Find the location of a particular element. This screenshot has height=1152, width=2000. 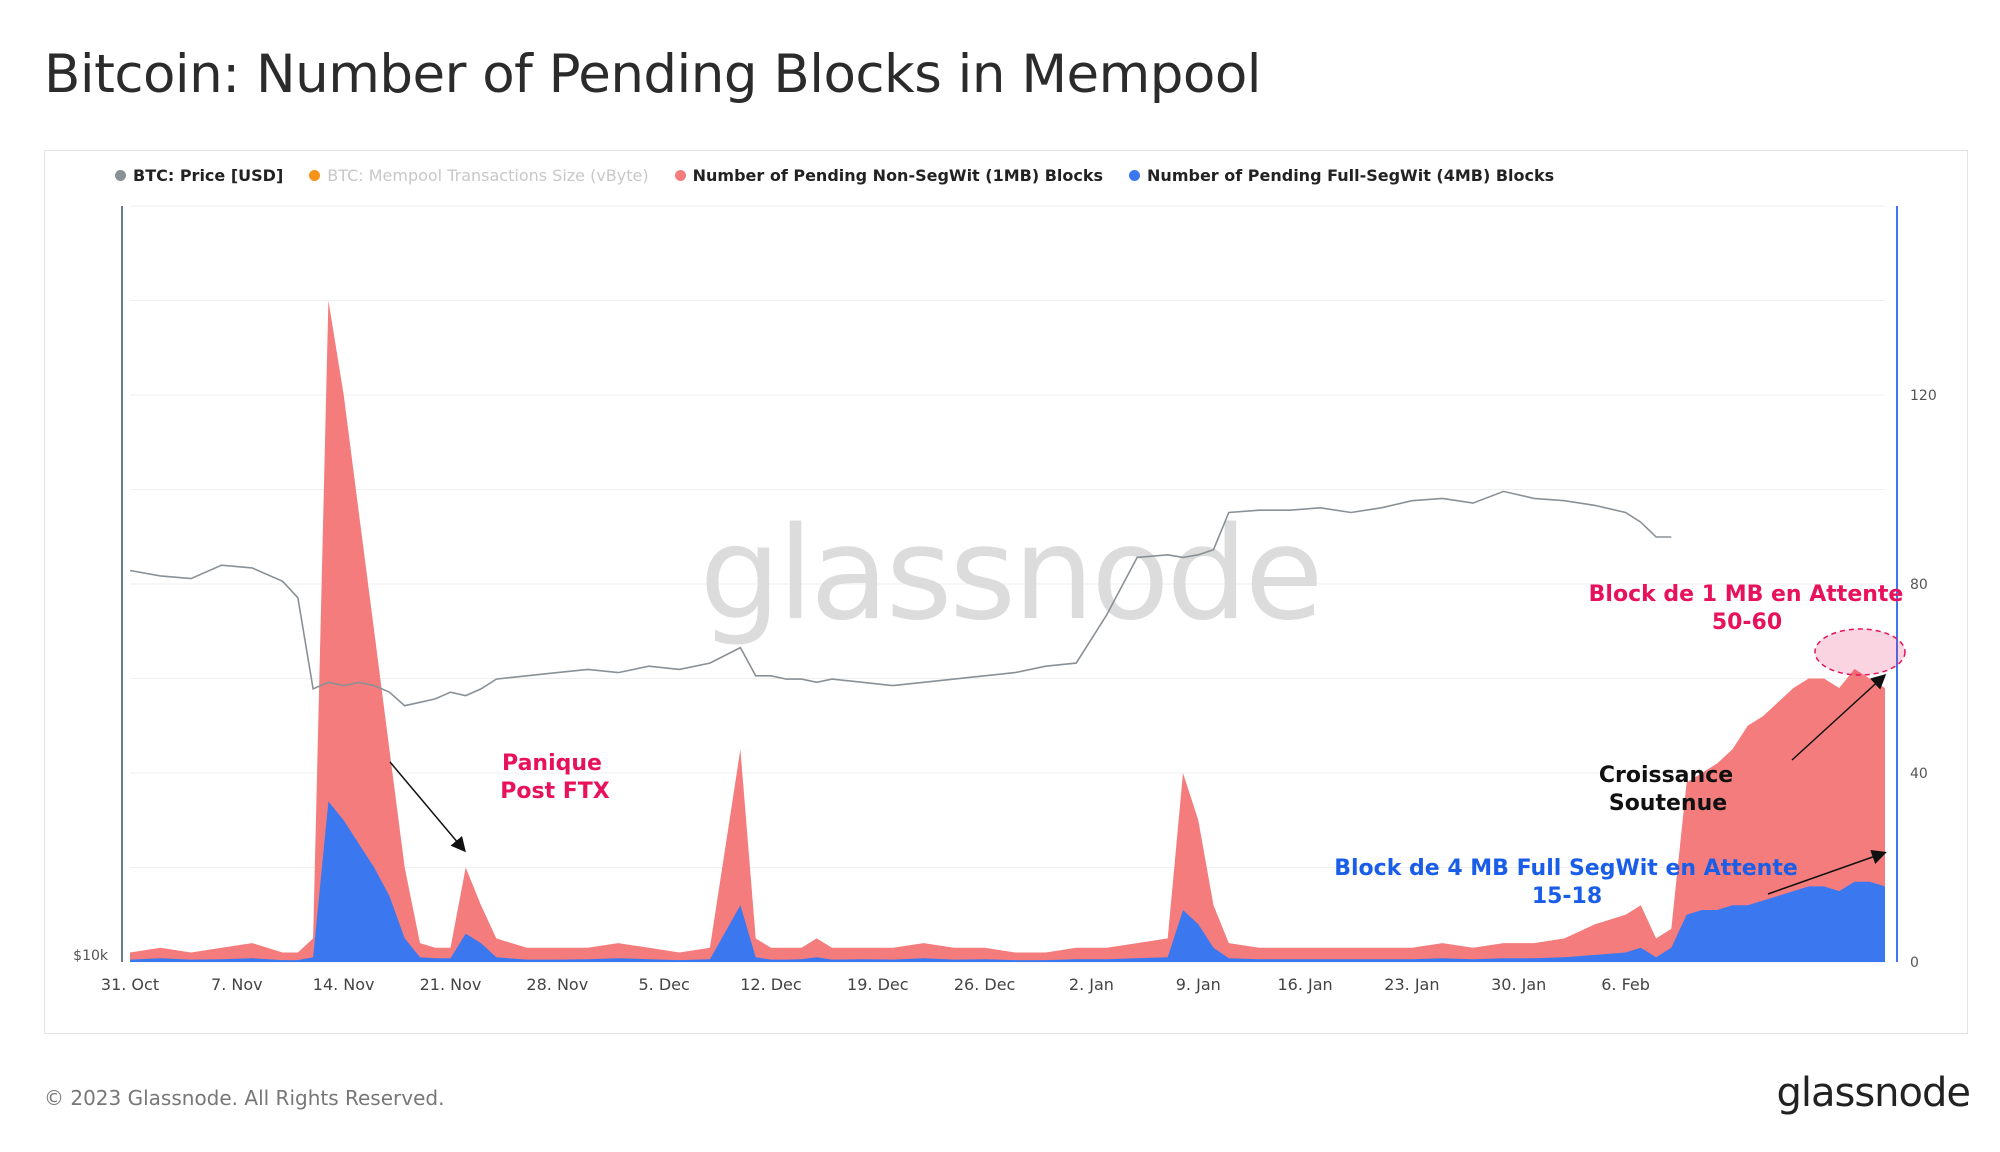

x-tick-label: 30. Jan is located at coordinates (1518, 984).